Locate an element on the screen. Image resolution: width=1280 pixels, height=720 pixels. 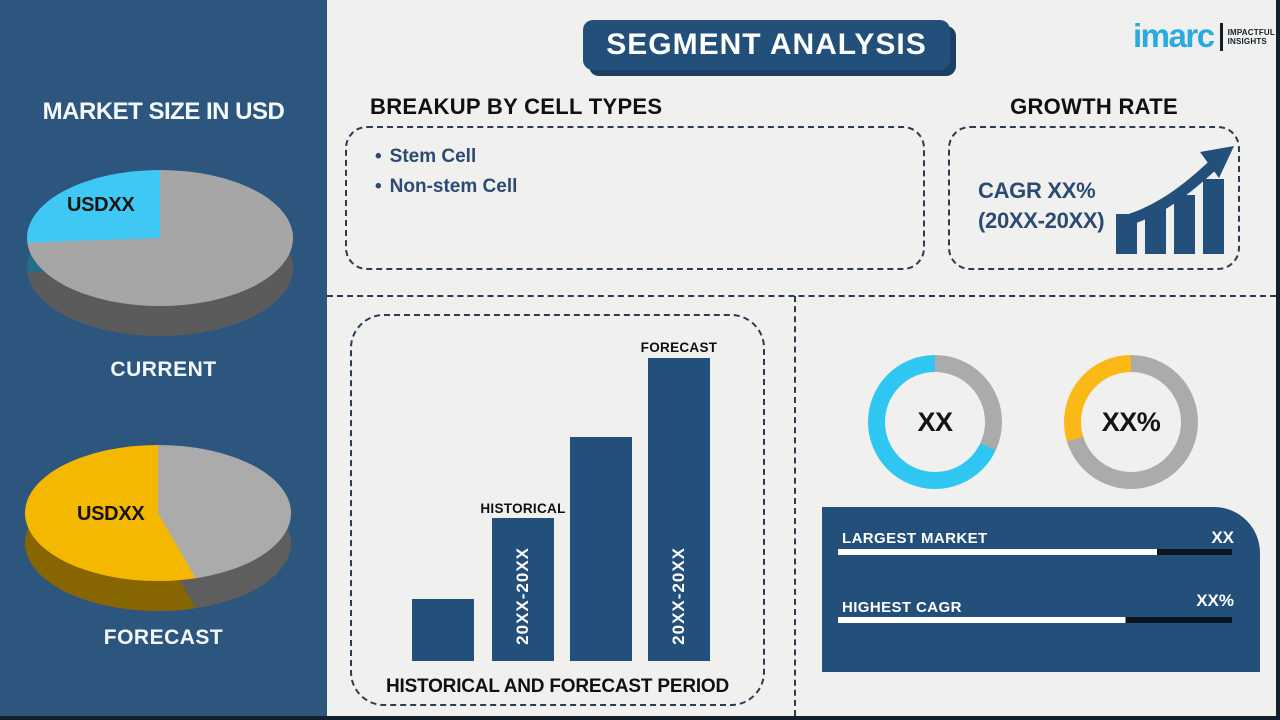
page-title: SEGMENT ANALYSIS is located at coordinates (766, 44).